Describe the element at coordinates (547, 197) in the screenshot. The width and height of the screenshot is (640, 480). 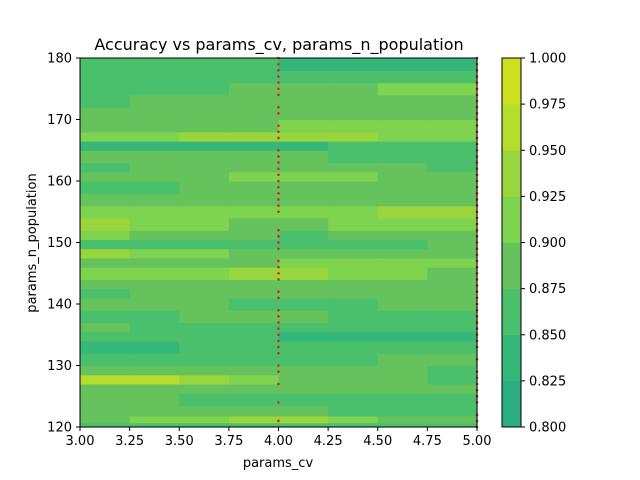
I see `colorbar-tick-label: 0.925` at that location.